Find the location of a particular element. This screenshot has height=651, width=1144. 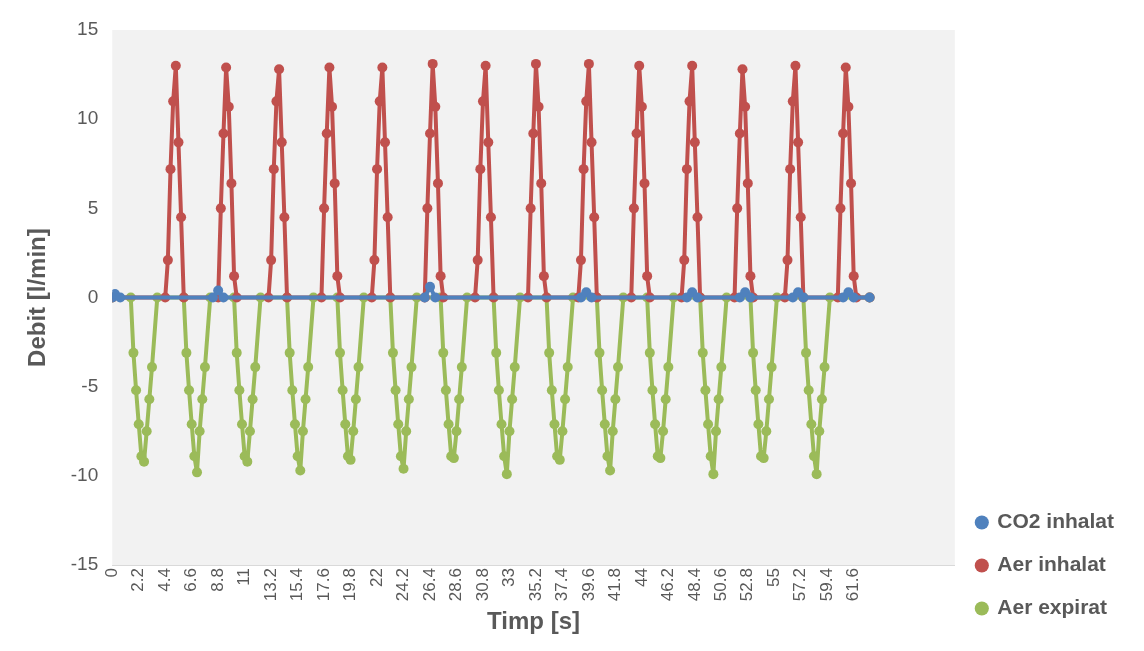

x-tick-label: 26.4 is located at coordinates (429, 585).